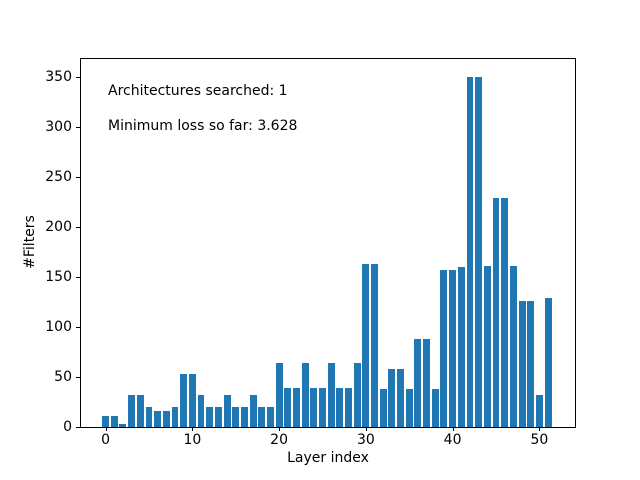 The width and height of the screenshot is (640, 480). What do you see at coordinates (539, 440) in the screenshot?
I see `x-tick-label-50: 50` at bounding box center [539, 440].